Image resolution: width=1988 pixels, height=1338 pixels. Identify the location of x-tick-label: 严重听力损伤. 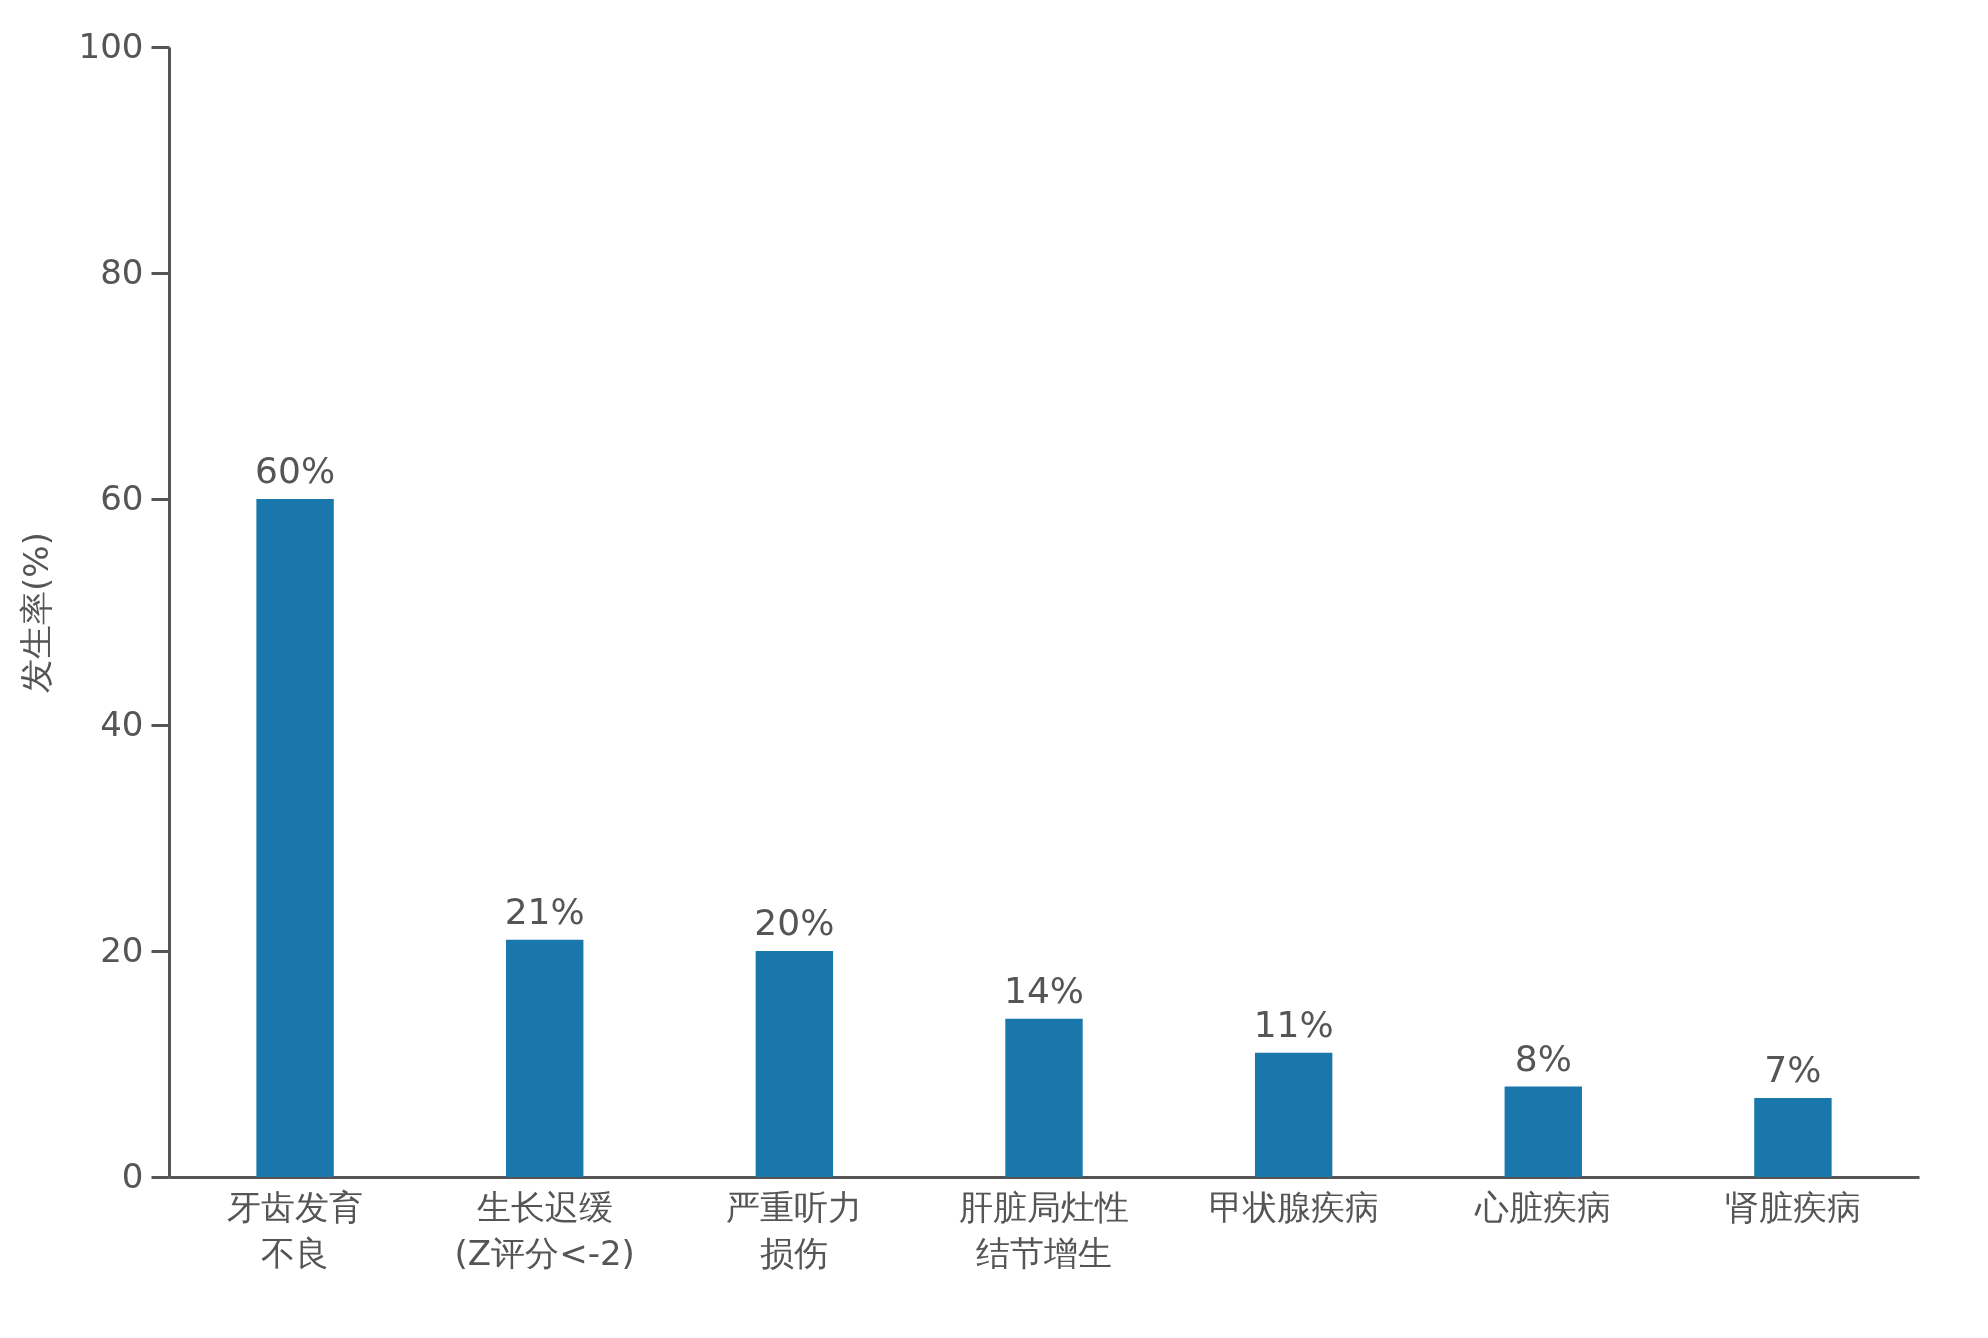
(794, 1229).